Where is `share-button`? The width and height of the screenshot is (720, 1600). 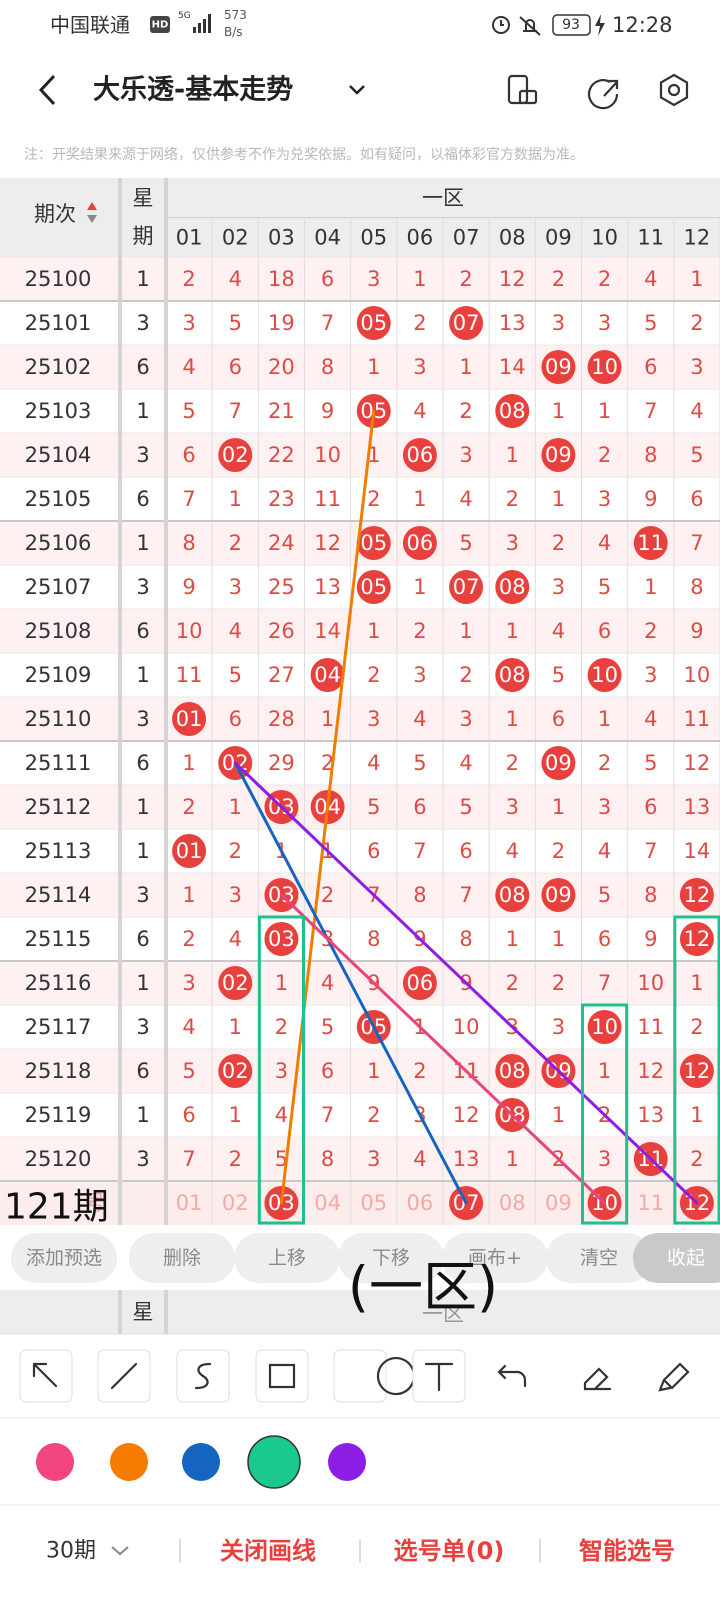 share-button is located at coordinates (603, 94).